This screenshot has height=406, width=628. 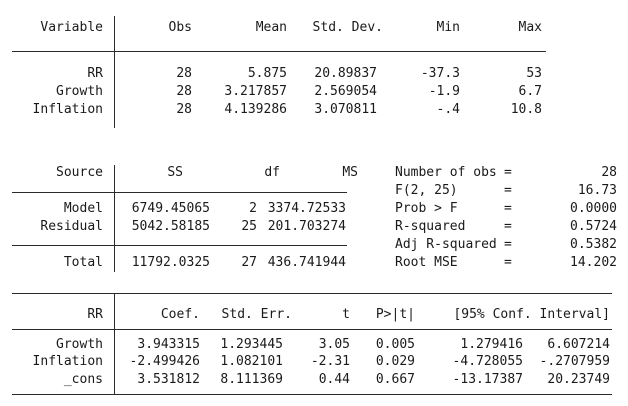 I want to click on anova-total-ms: 436.741944, so click(x=306, y=262).